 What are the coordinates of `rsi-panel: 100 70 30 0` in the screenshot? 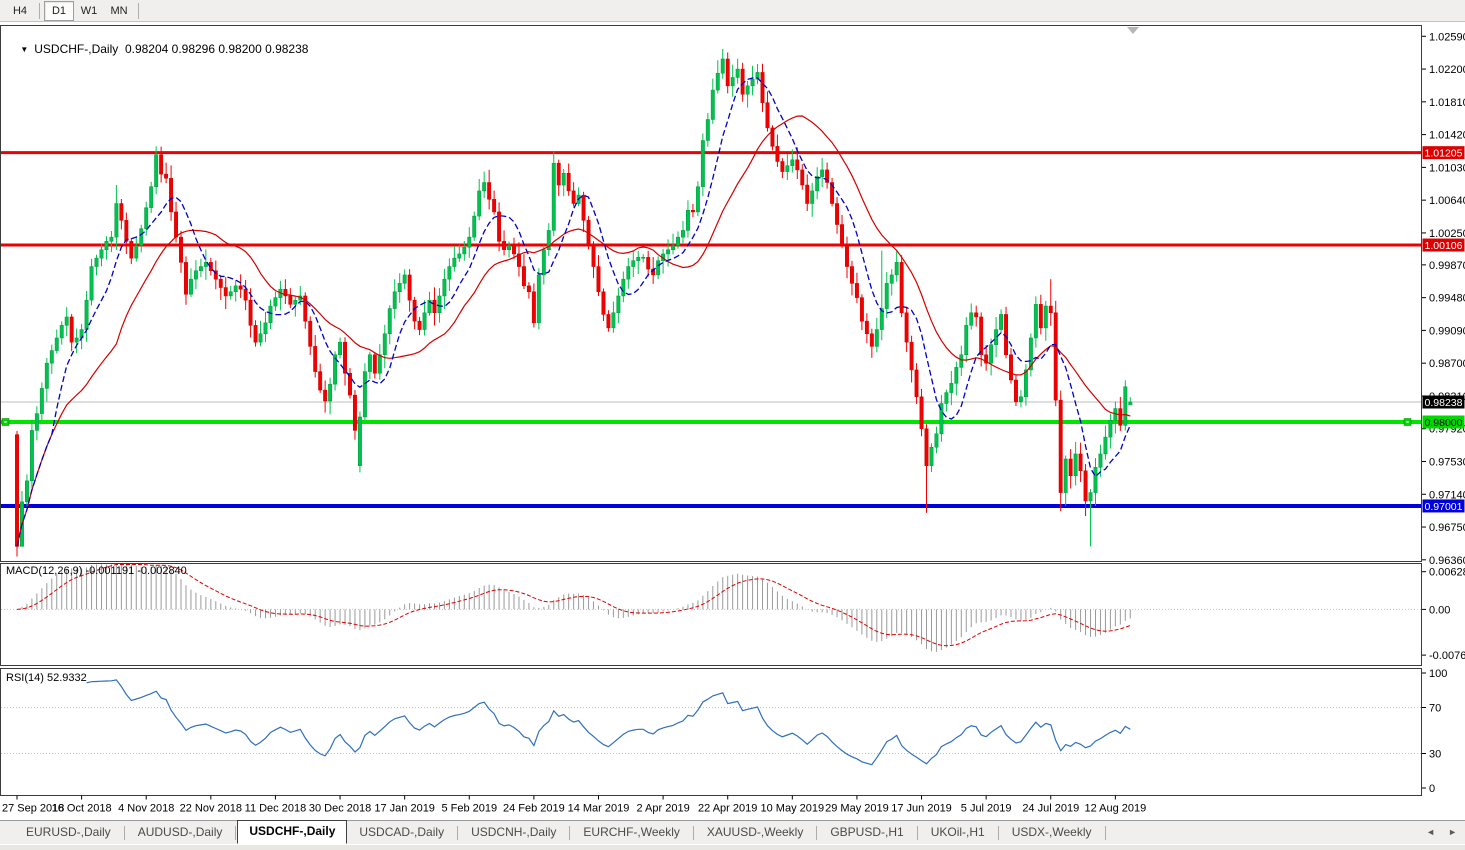 It's located at (724, 731).